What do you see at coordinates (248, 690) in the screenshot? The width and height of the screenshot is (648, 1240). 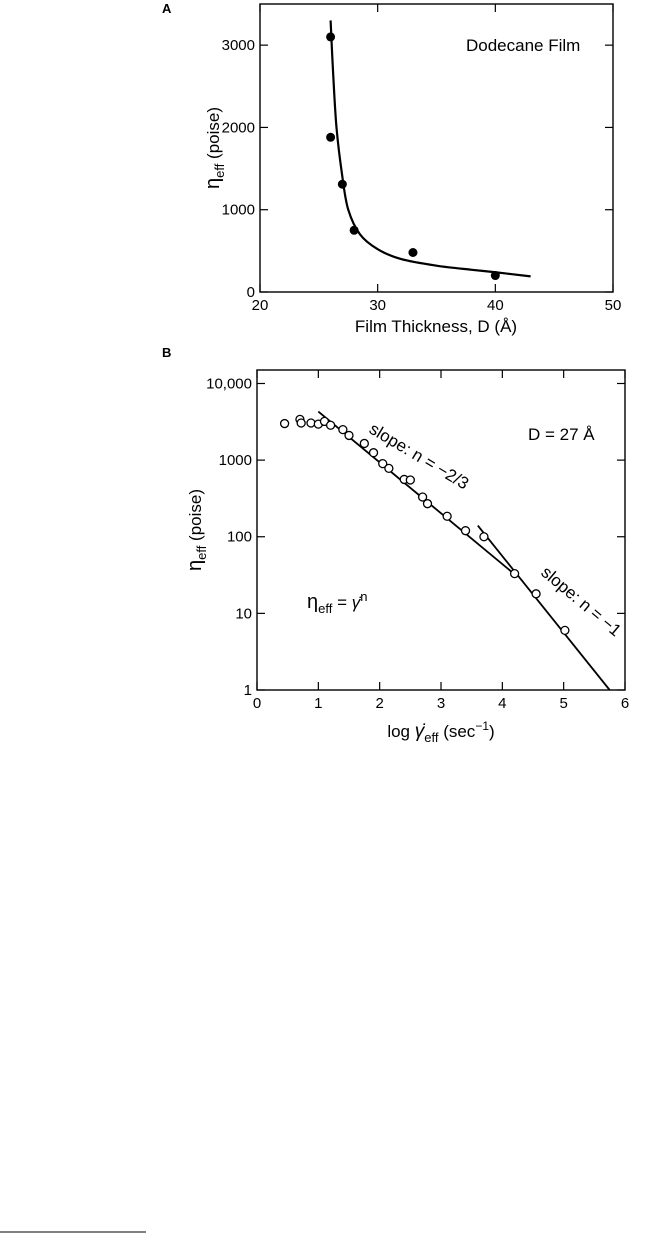 I see `panel-b-y-tick-label: 1` at bounding box center [248, 690].